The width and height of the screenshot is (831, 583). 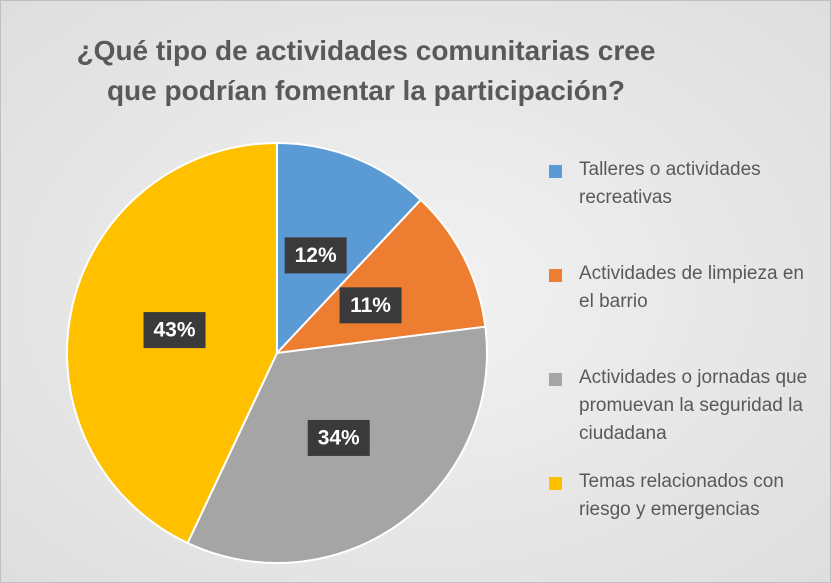 I want to click on legend-label: Actividades de limpieza en el barrio, so click(x=691, y=287).